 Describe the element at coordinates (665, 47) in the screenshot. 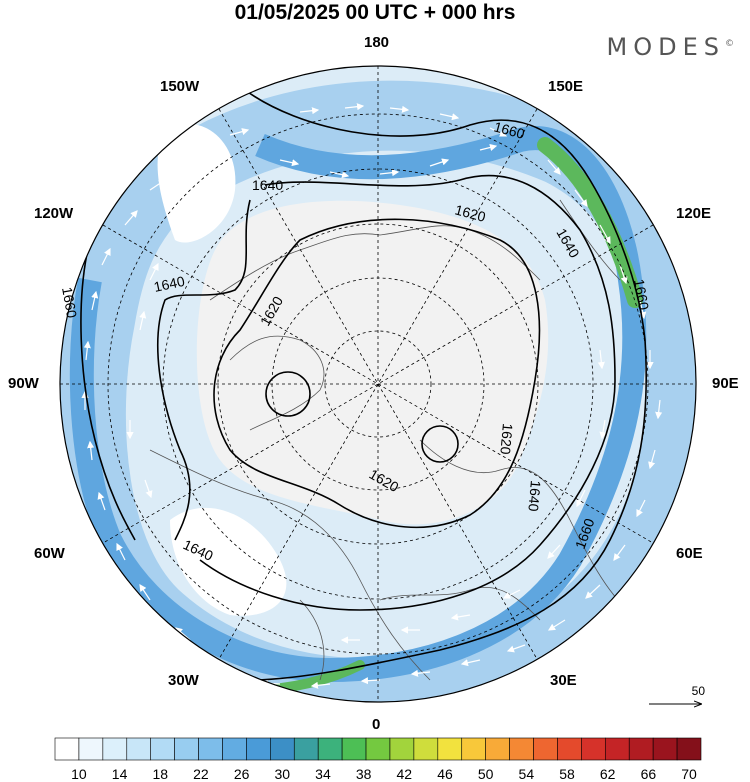

I see `brand-name: MODES` at that location.